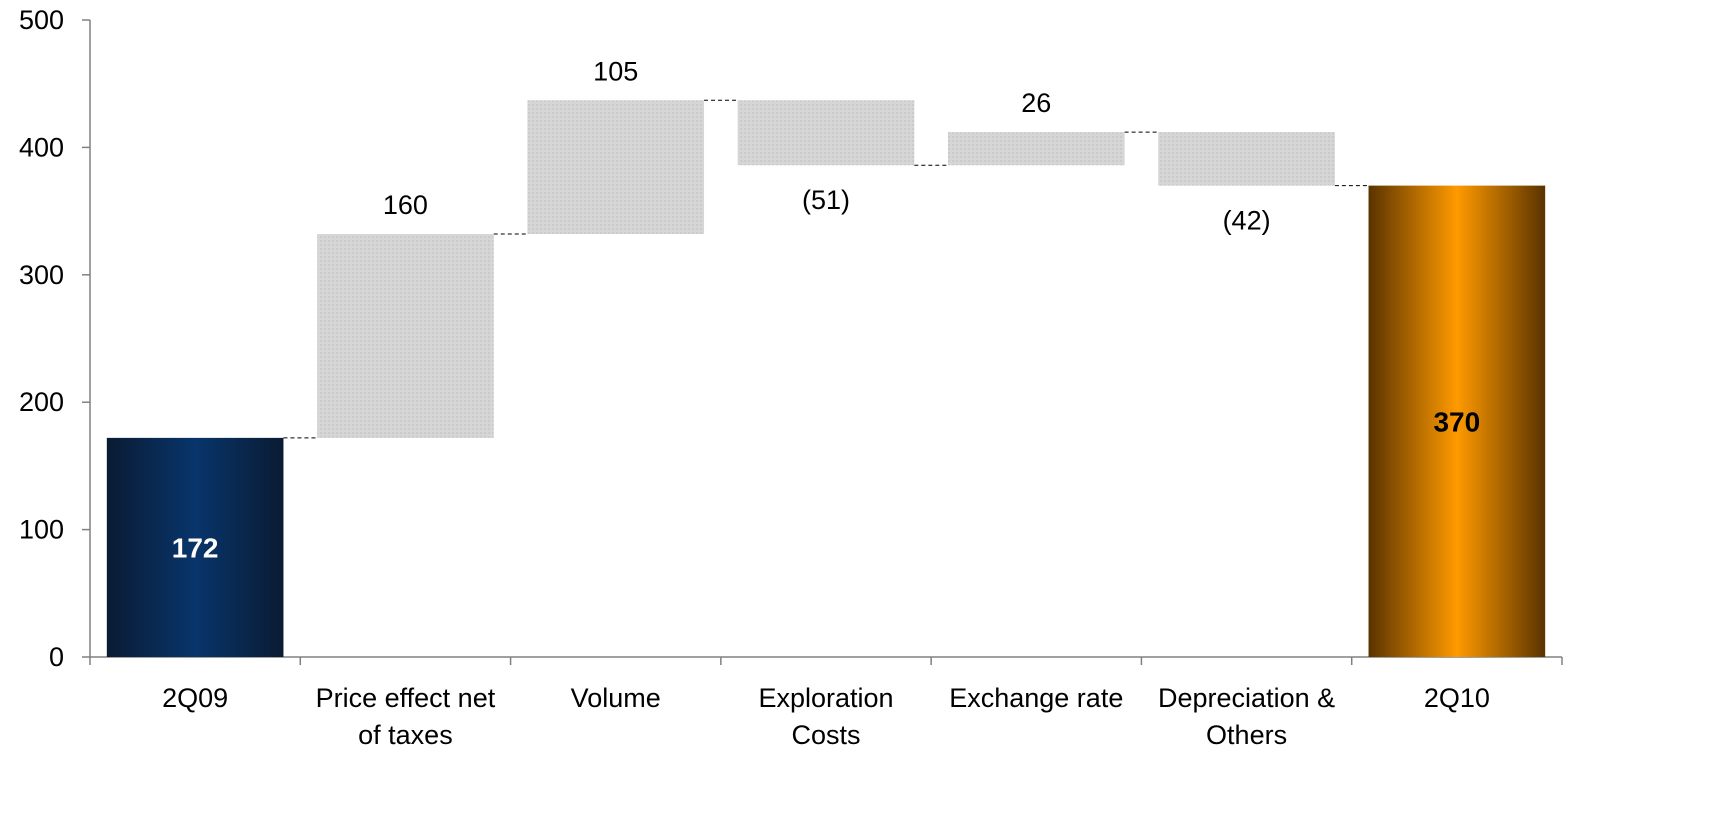 The image size is (1724, 825). I want to click on bar-2q09, so click(195, 547).